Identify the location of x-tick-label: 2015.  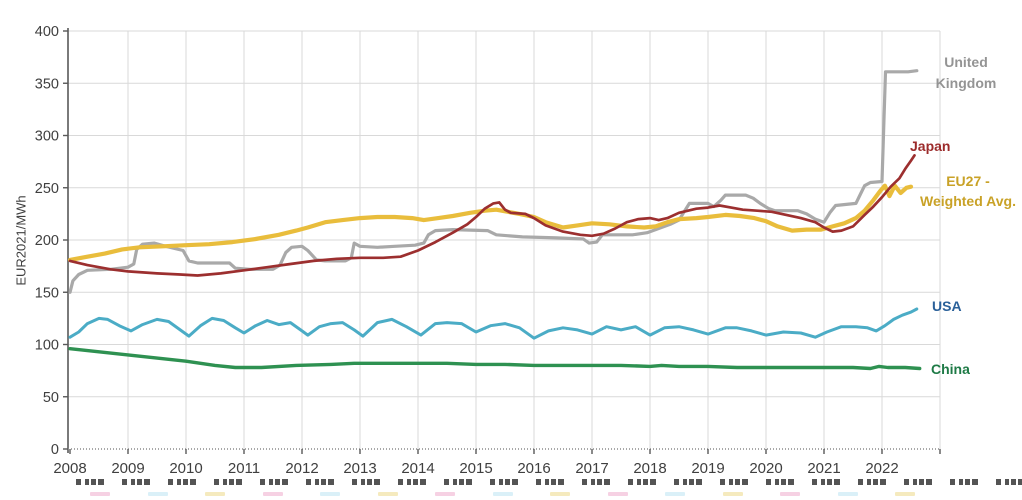
(475, 468).